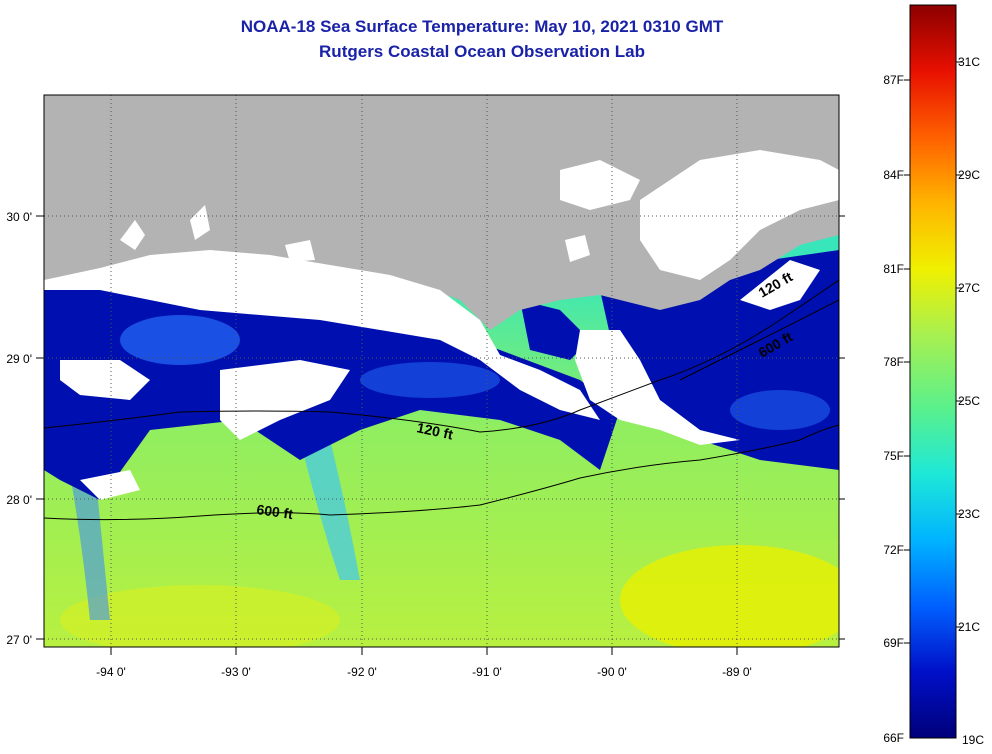  Describe the element at coordinates (482, 51) in the screenshot. I see `map-subtitle: Rutgers Coastal Ocean Observation Lab` at that location.